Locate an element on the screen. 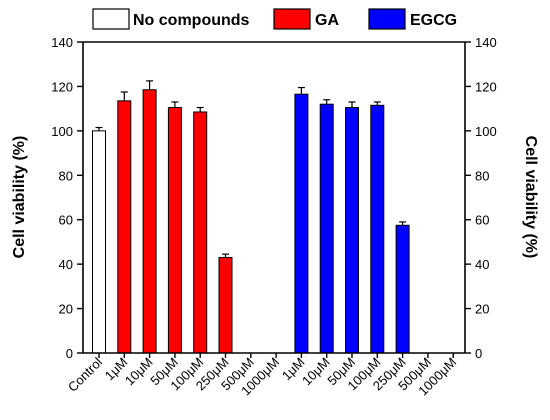 The height and width of the screenshot is (420, 550). y-tick-label-right: 80 is located at coordinates (482, 175).